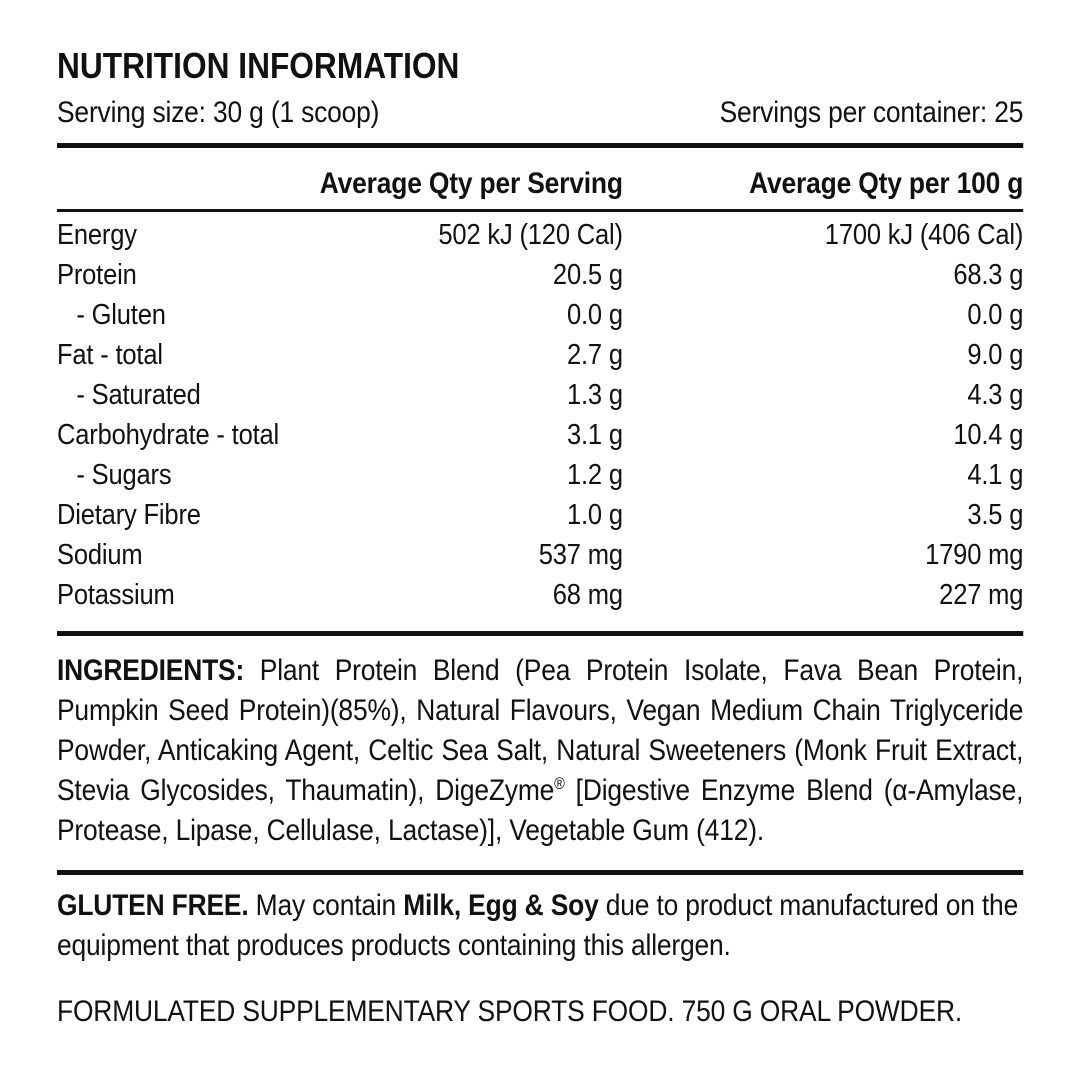  I want to click on table-row: Sodium 537 mg 1790 mg, so click(540, 555).